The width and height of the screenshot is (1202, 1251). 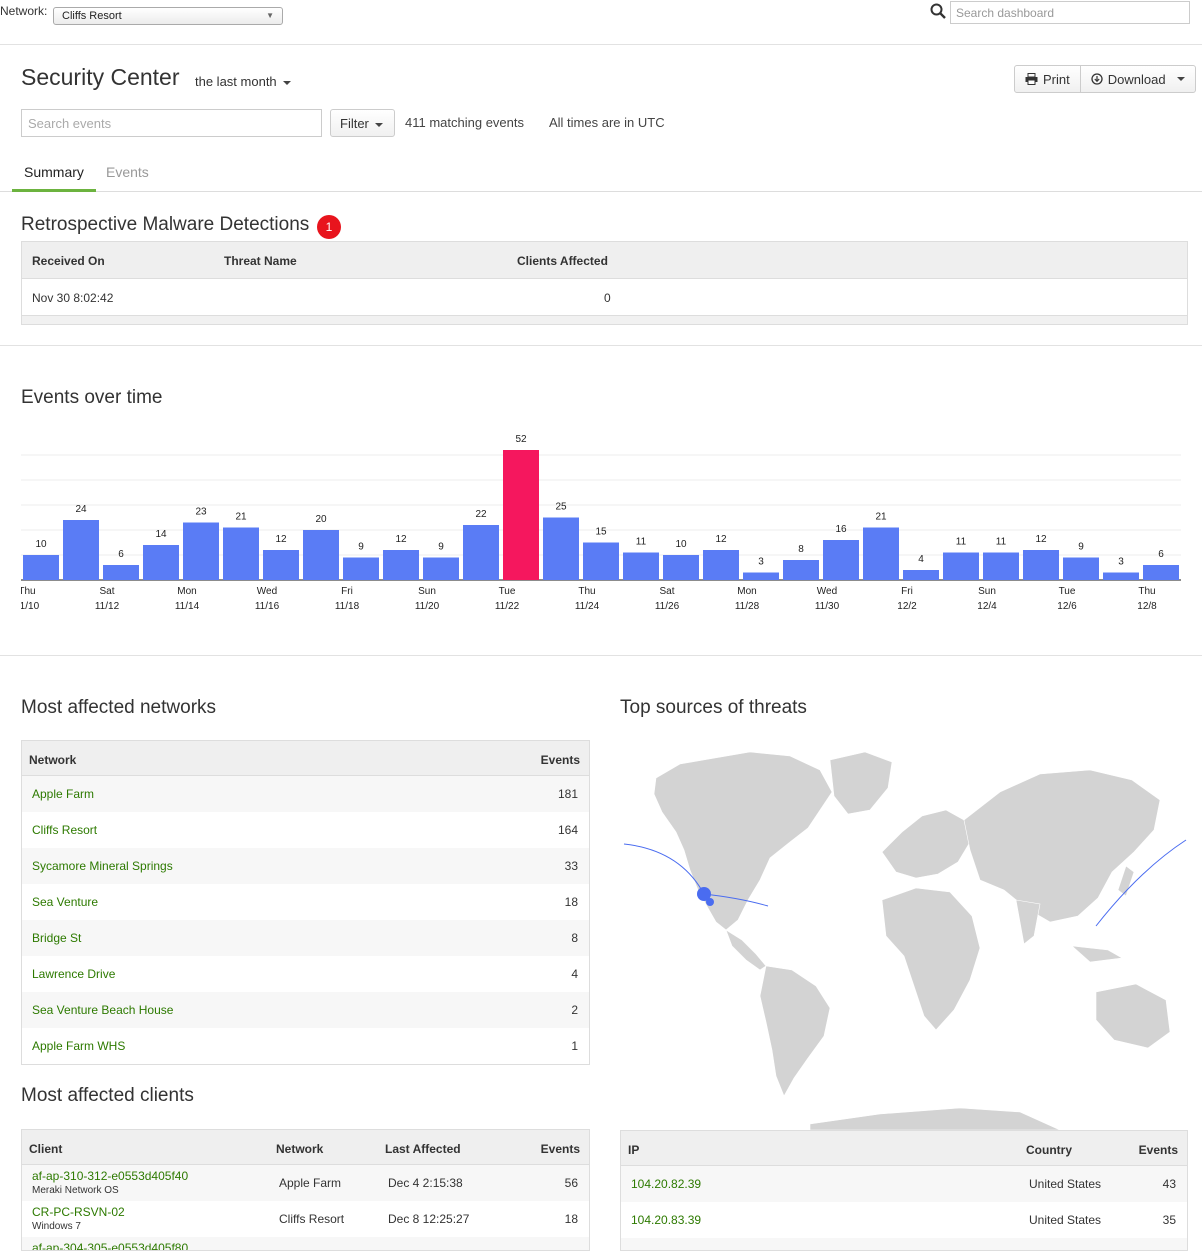 What do you see at coordinates (305, 866) in the screenshot?
I see `table-row: Sycamore Mineral Springs 33` at bounding box center [305, 866].